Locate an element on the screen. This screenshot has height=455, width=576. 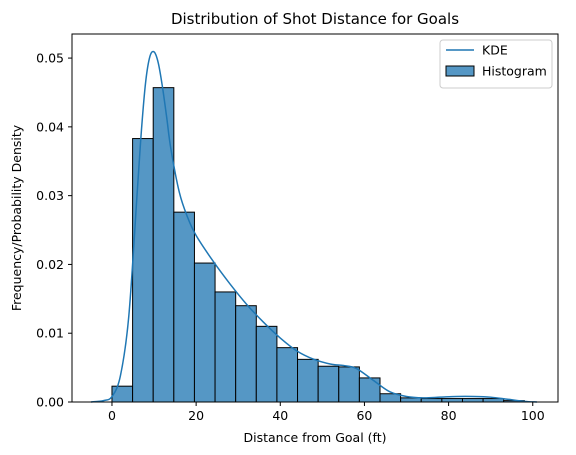
legend-histogram-swatch is located at coordinates (460, 71).